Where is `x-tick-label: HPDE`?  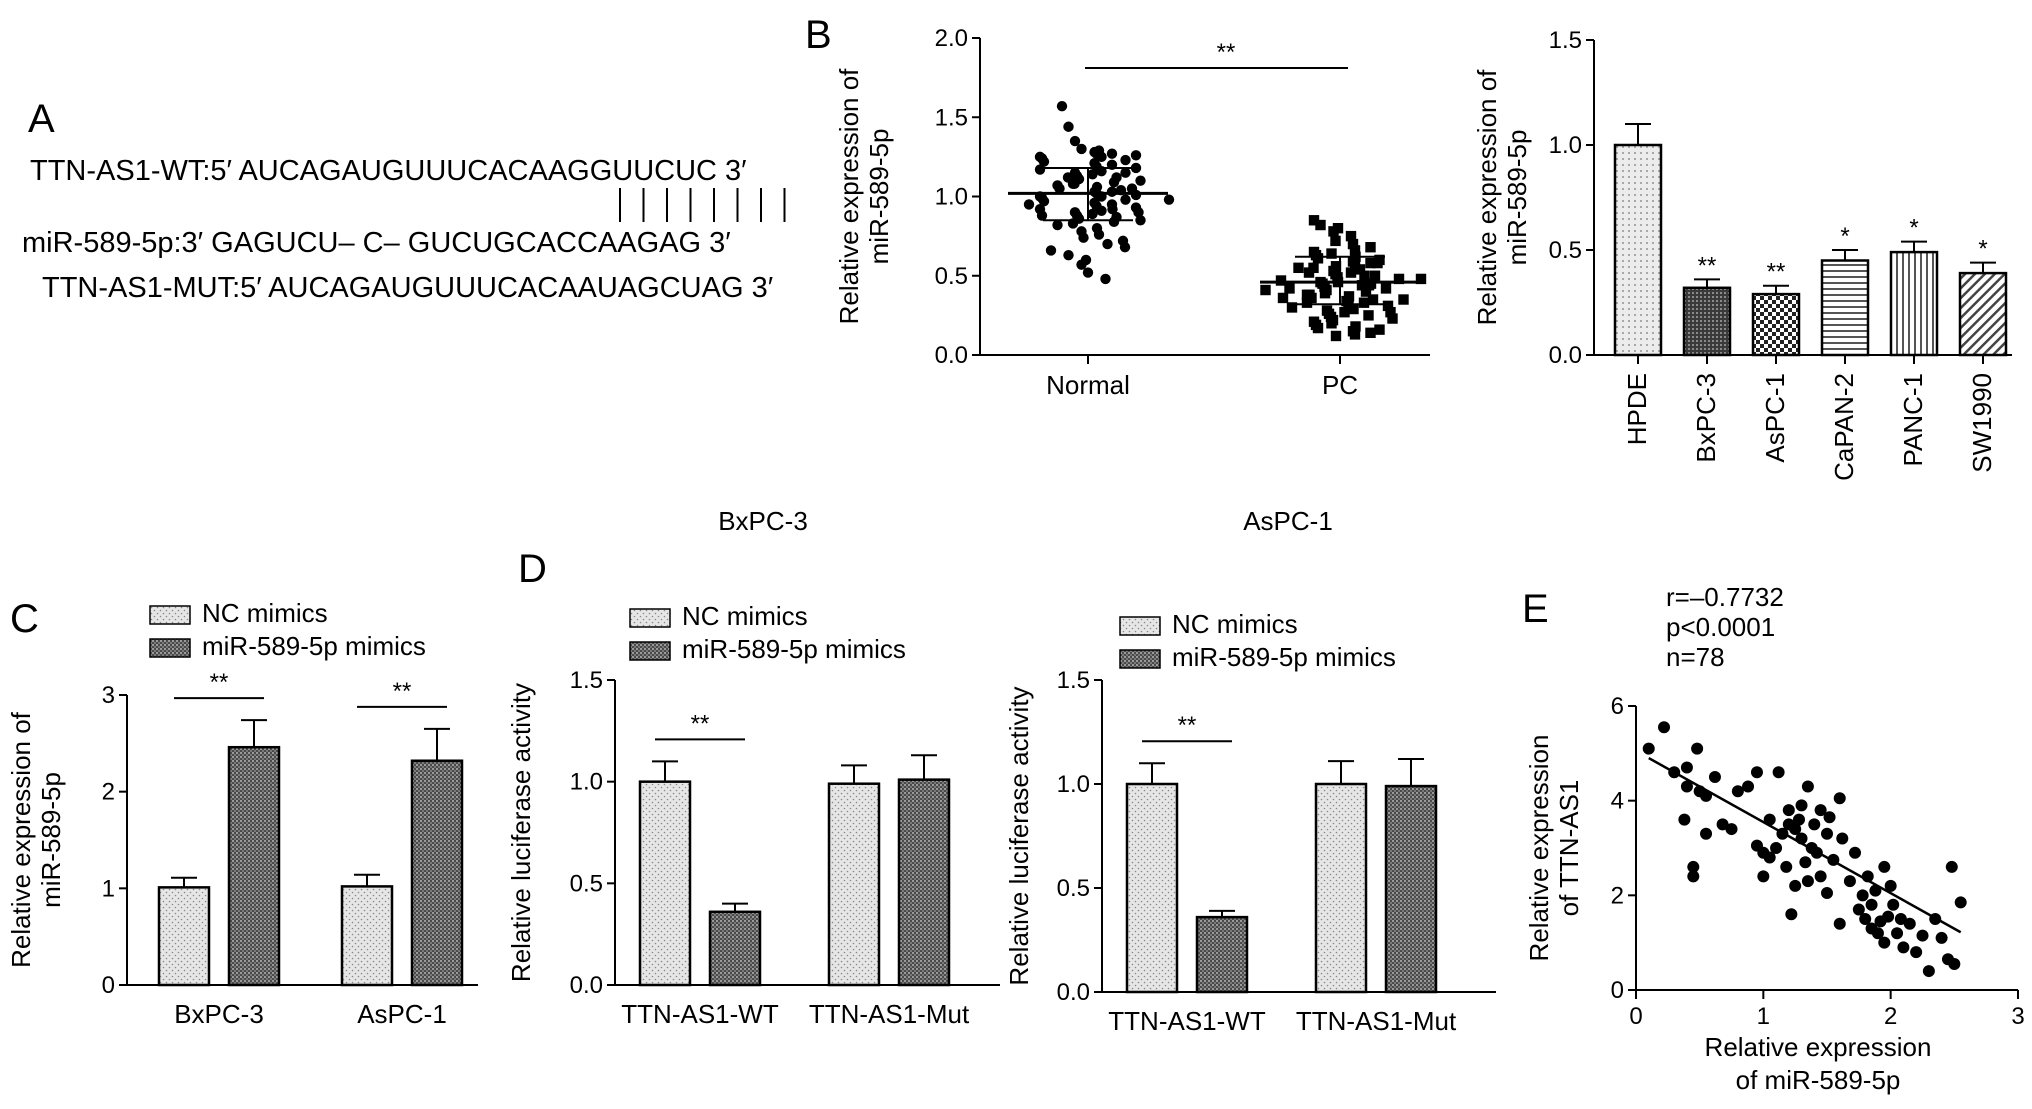
x-tick-label: HPDE is located at coordinates (1637, 409).